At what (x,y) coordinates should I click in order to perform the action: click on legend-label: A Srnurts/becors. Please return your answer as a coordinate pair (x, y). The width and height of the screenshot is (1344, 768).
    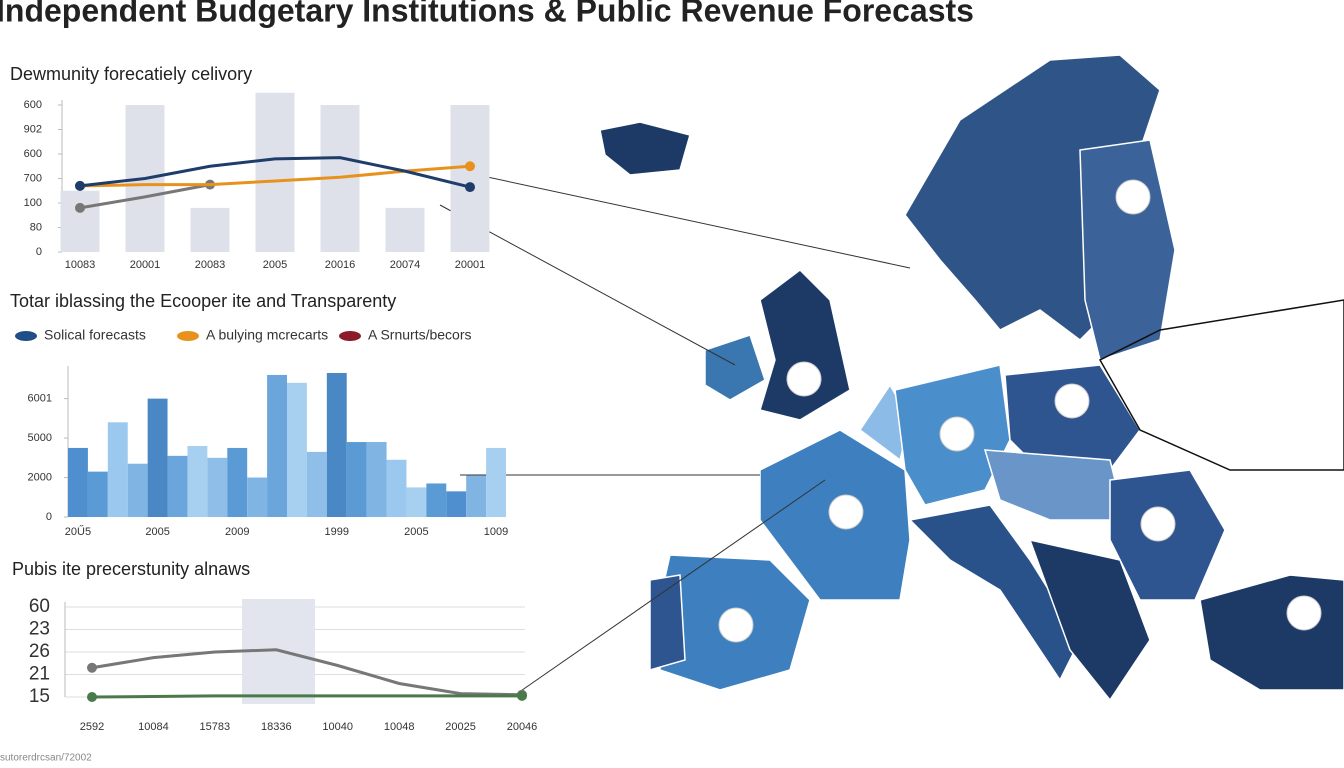
    Looking at the image, I should click on (420, 335).